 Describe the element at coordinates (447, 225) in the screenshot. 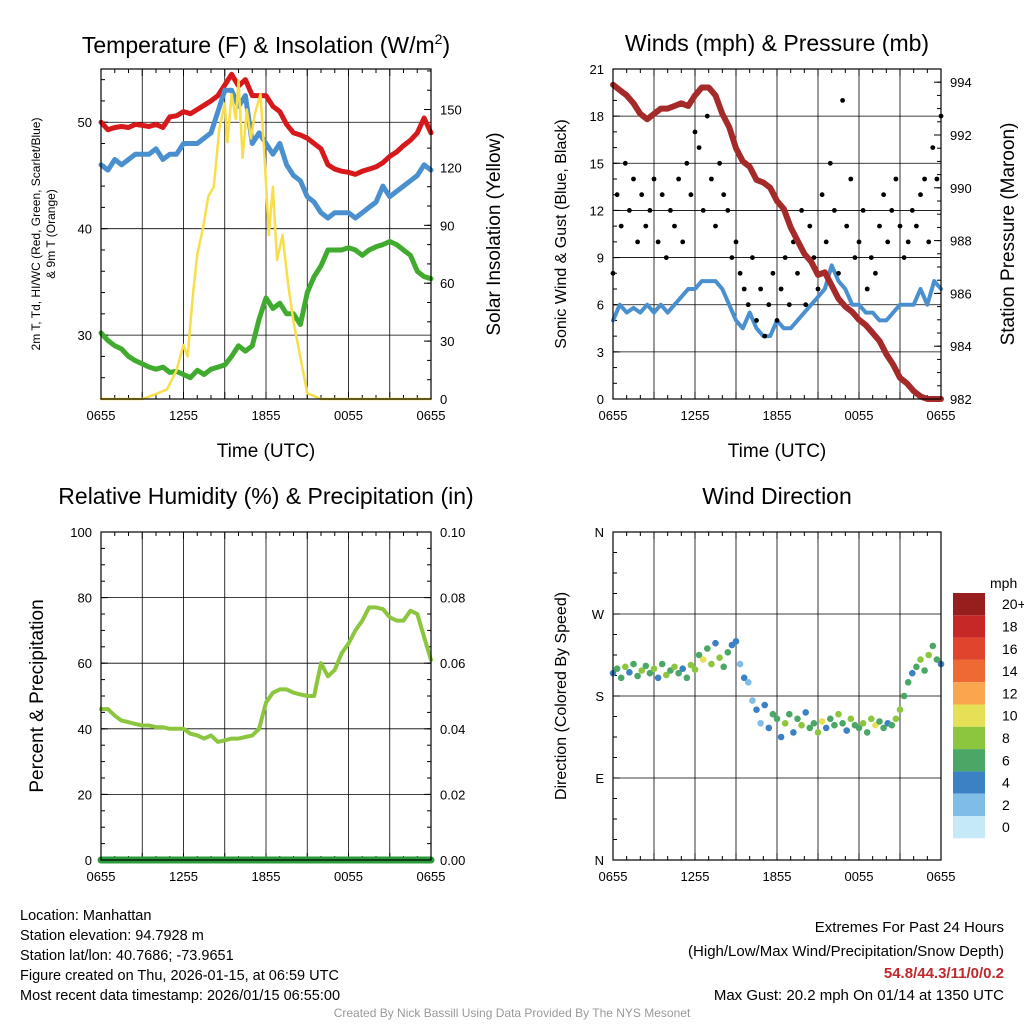

I see `y-right-tick-label: 90` at that location.